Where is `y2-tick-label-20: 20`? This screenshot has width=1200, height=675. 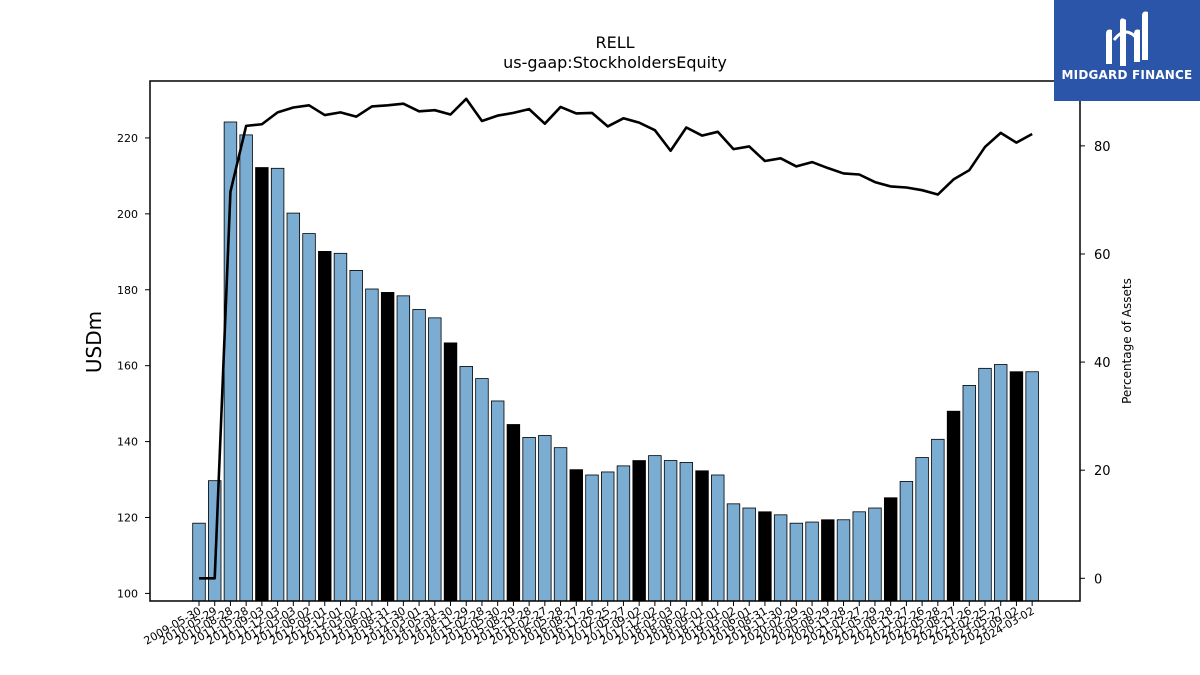 y2-tick-label-20: 20 is located at coordinates (1102, 471).